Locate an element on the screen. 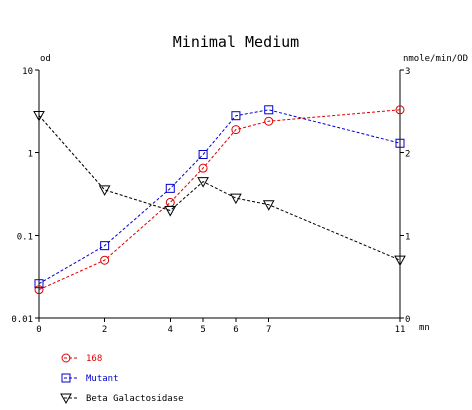 This screenshot has height=410, width=472. x-tick-label: 11 is located at coordinates (400, 330).